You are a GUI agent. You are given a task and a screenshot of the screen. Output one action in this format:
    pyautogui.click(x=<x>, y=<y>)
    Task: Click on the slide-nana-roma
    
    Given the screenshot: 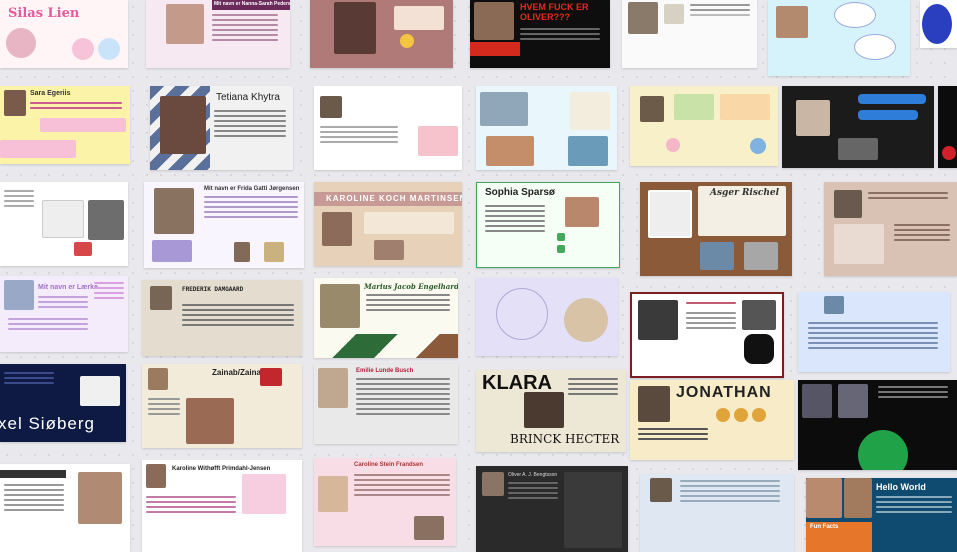 What is the action you would take?
    pyautogui.click(x=547, y=317)
    